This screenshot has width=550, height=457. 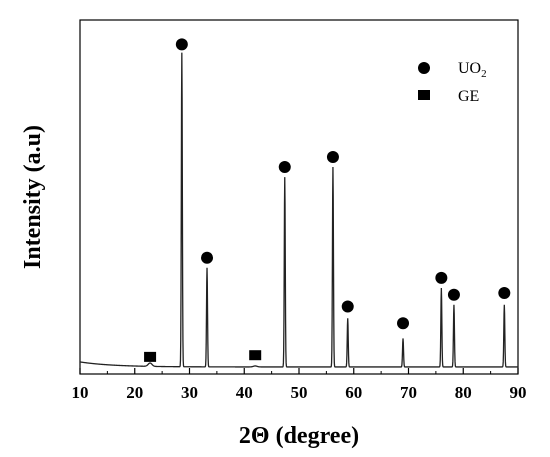 What do you see at coordinates (299, 392) in the screenshot?
I see `x-tick-label-50: 50` at bounding box center [299, 392].